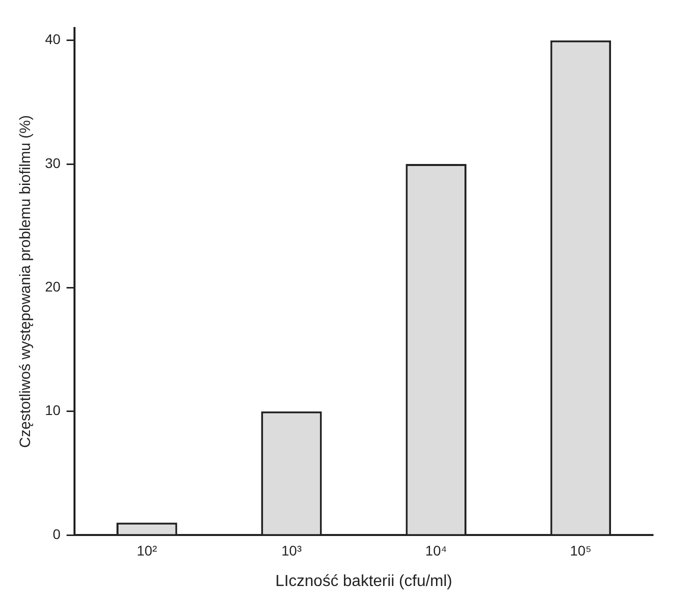 The image size is (681, 608). I want to click on y-tick-label: 30, so click(52, 162).